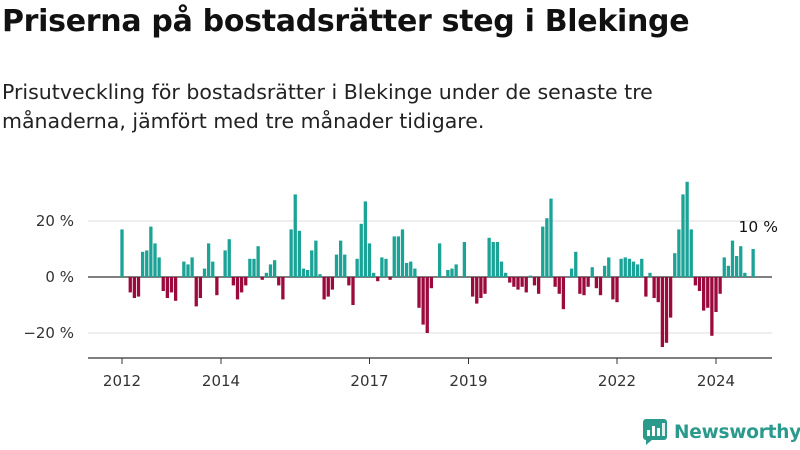 The image size is (800, 450). What do you see at coordinates (122, 381) in the screenshot?
I see `x-tick-label: 2012` at bounding box center [122, 381].